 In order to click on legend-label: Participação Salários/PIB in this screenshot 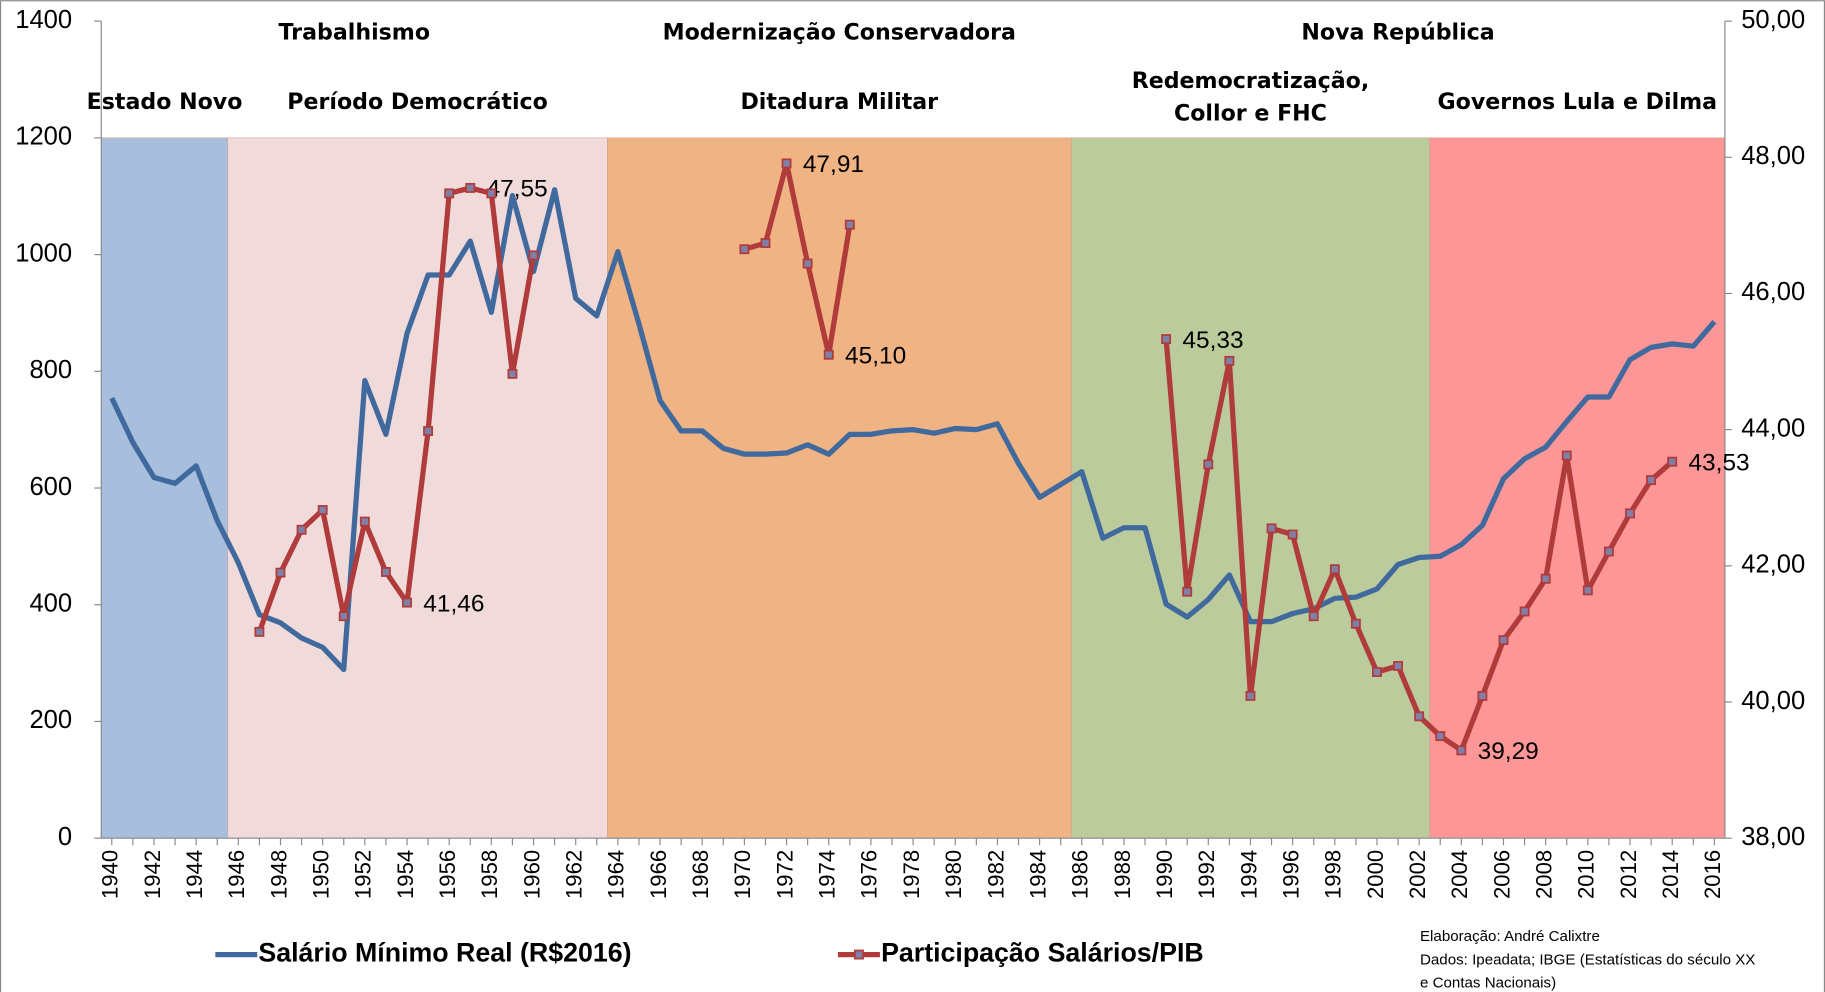, I will do `click(1042, 953)`.